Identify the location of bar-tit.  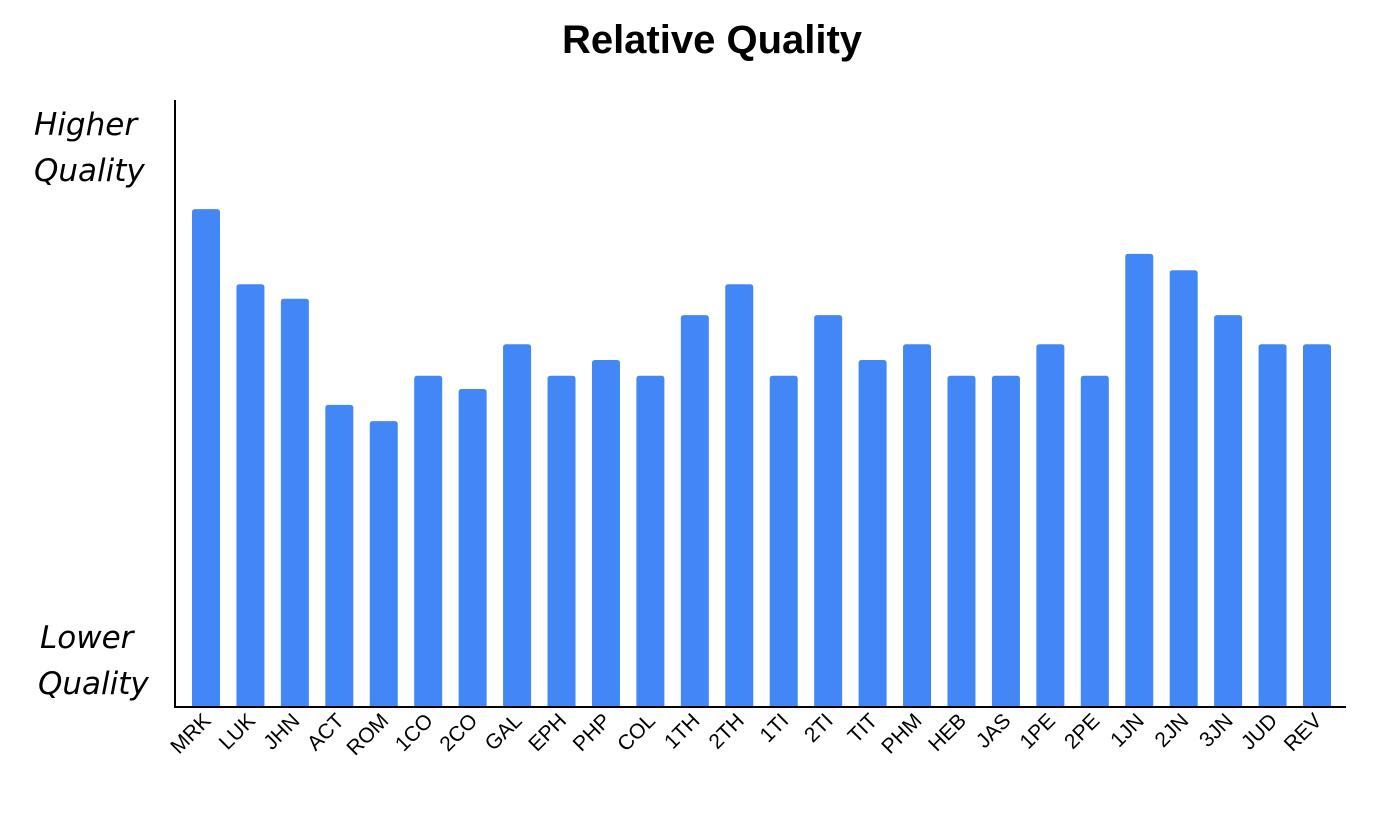
(872, 532).